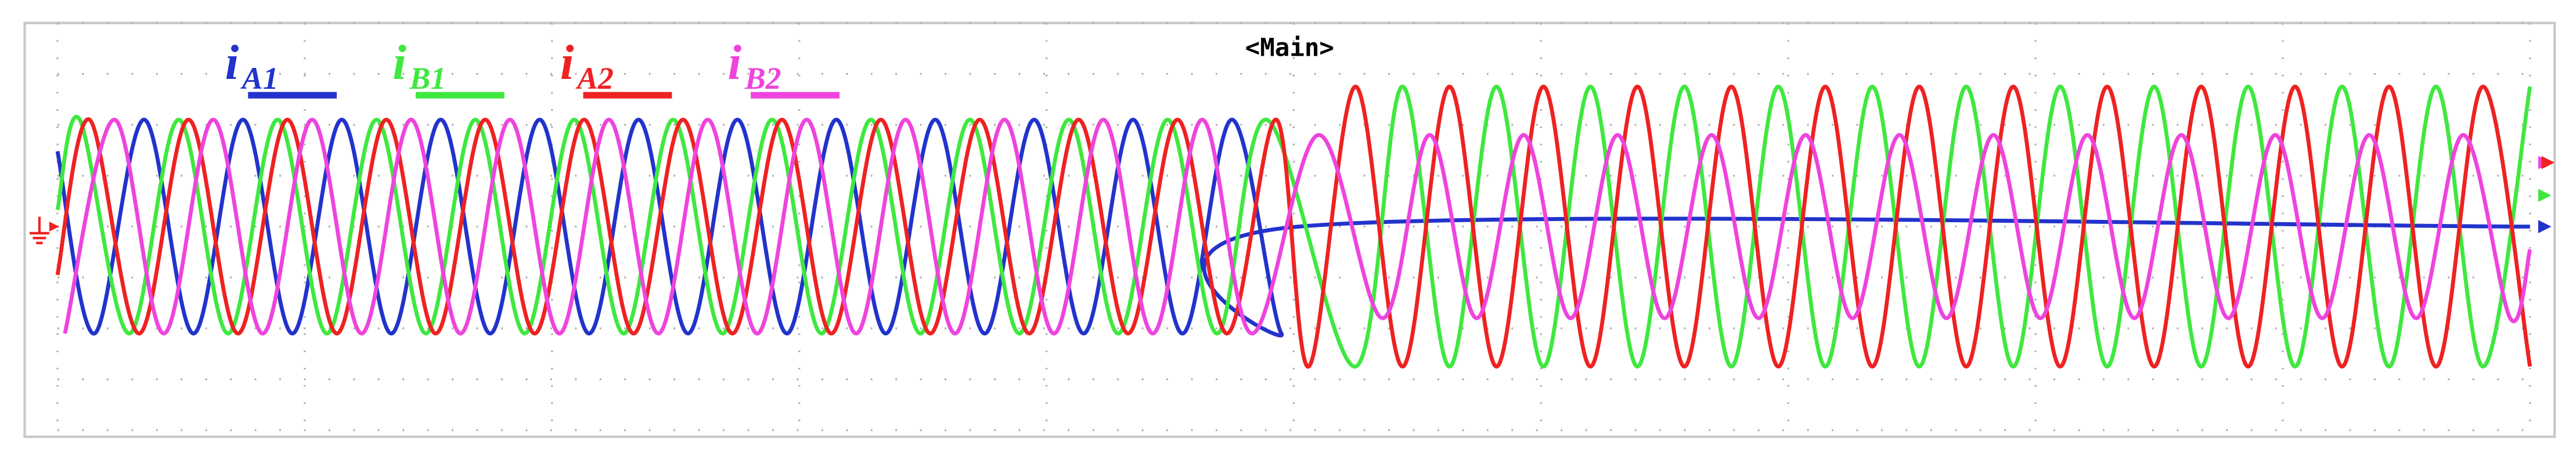 The height and width of the screenshot is (470, 2576). I want to click on ground-marker, so click(44, 230).